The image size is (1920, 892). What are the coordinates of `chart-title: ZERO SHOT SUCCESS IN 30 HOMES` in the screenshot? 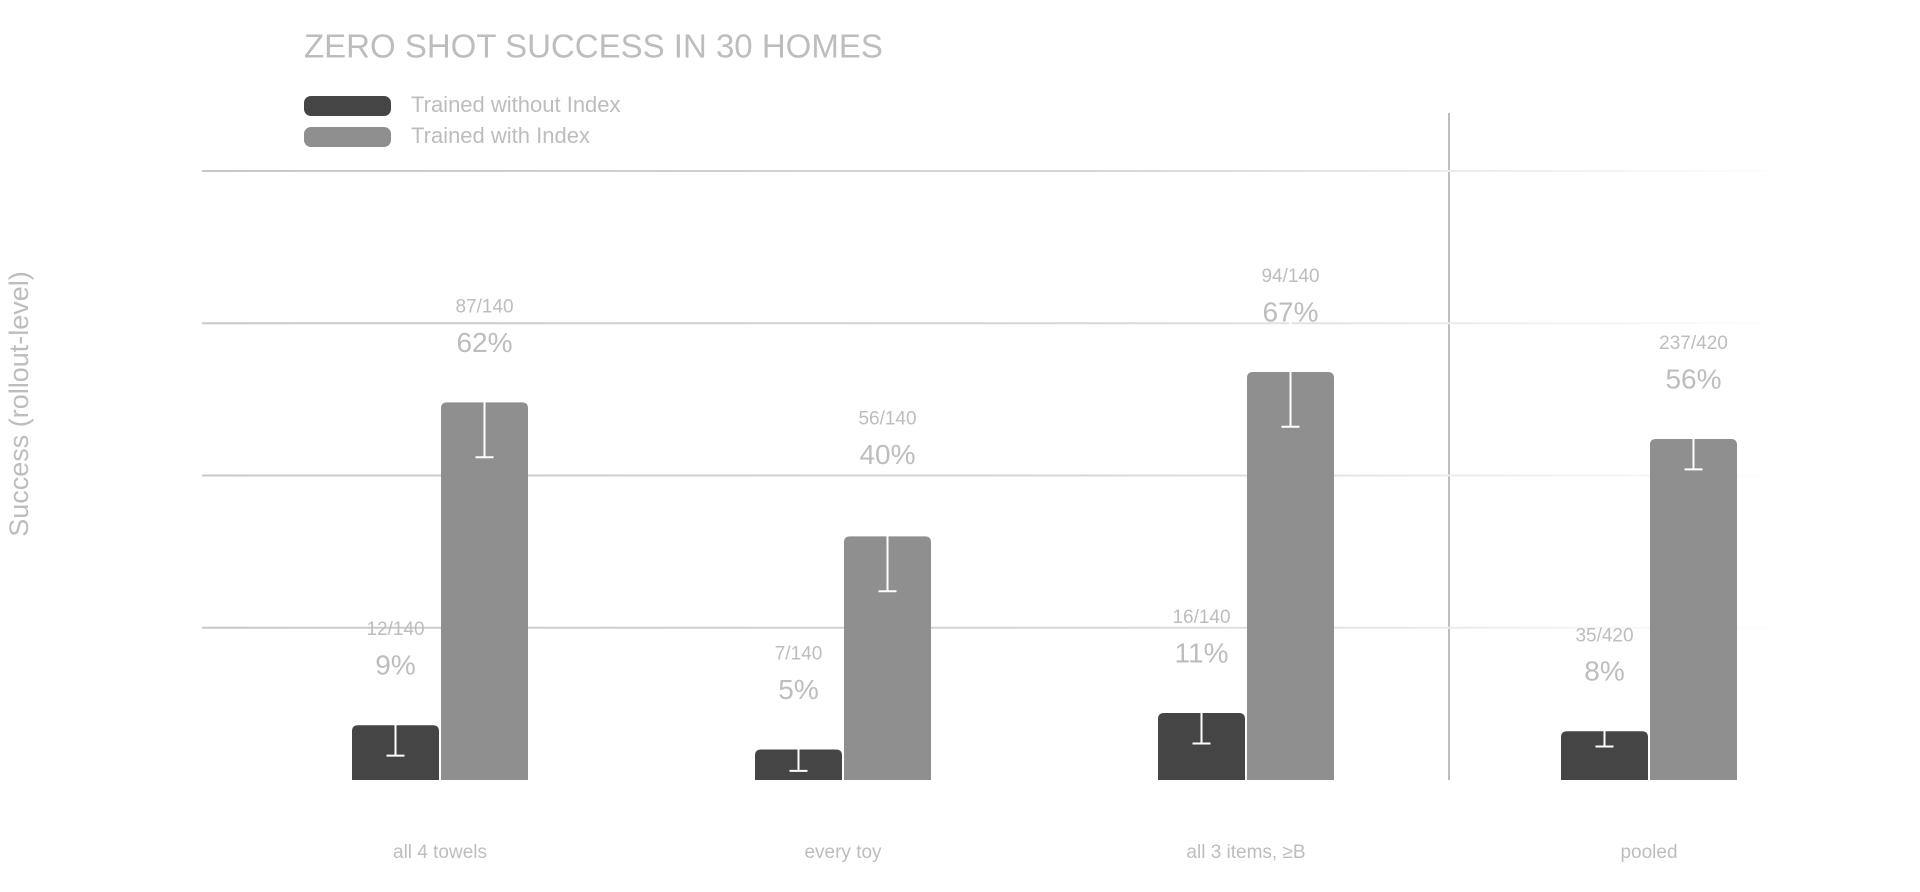 It's located at (593, 46).